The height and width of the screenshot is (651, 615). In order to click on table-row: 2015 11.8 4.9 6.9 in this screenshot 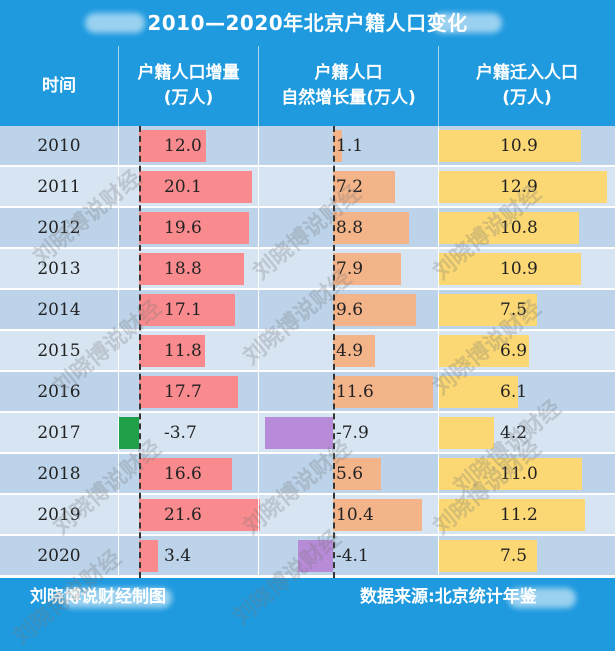, I will do `click(307, 351)`.